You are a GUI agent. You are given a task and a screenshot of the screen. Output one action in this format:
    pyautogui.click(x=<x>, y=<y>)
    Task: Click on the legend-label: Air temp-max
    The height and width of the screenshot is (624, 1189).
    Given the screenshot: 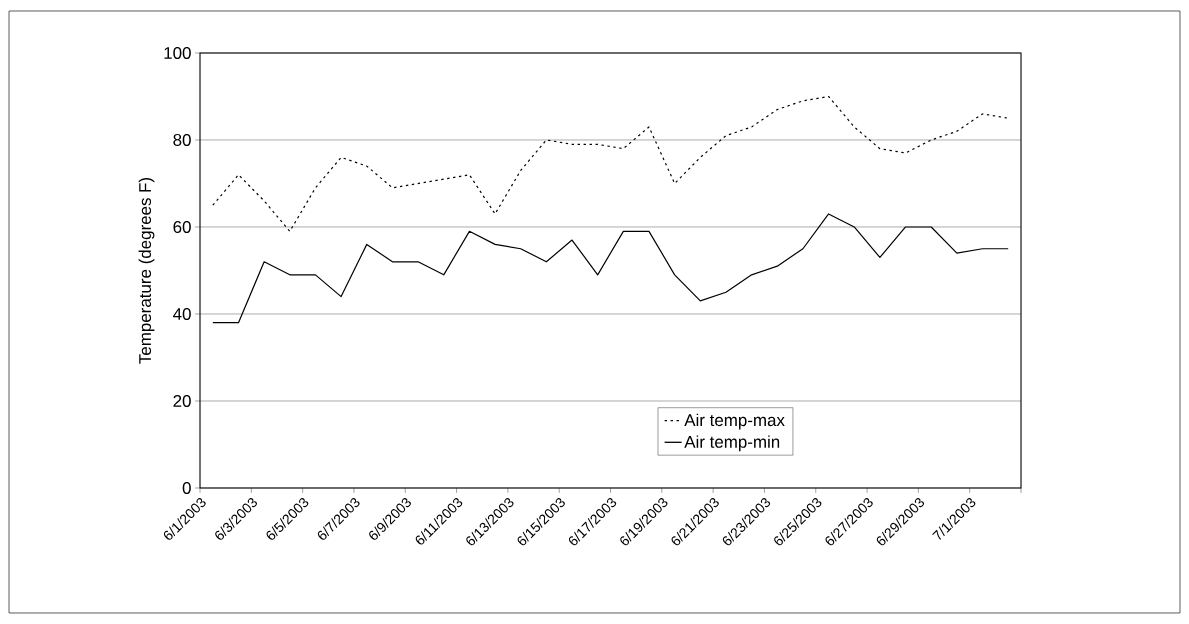 What is the action you would take?
    pyautogui.click(x=734, y=421)
    